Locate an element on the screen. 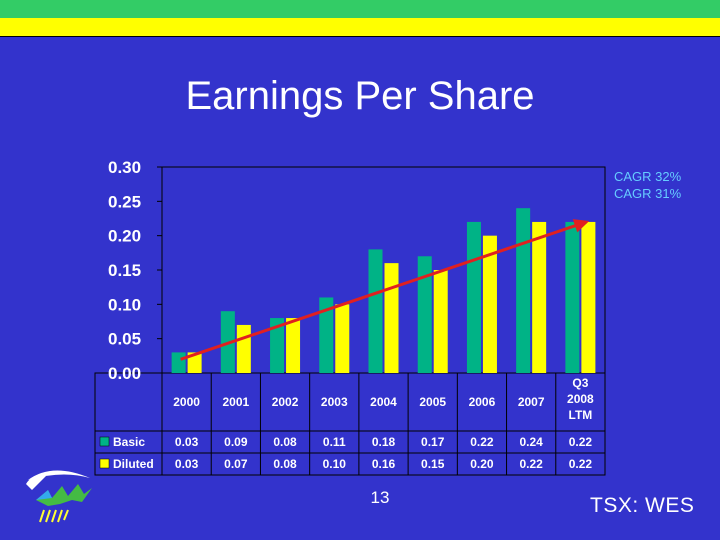 Image resolution: width=720 pixels, height=540 pixels. category-label: Q3 is located at coordinates (580, 383).